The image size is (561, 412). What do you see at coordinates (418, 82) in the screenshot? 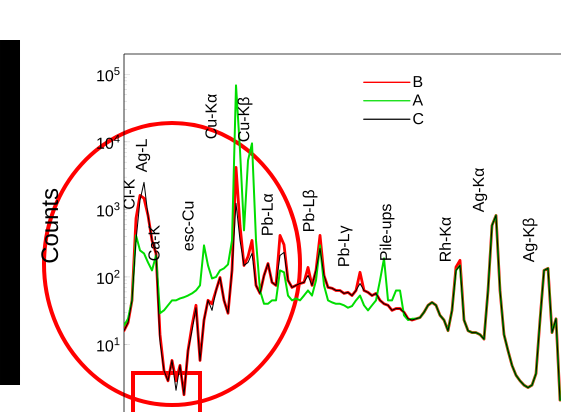
I see `legend-label: B` at bounding box center [418, 82].